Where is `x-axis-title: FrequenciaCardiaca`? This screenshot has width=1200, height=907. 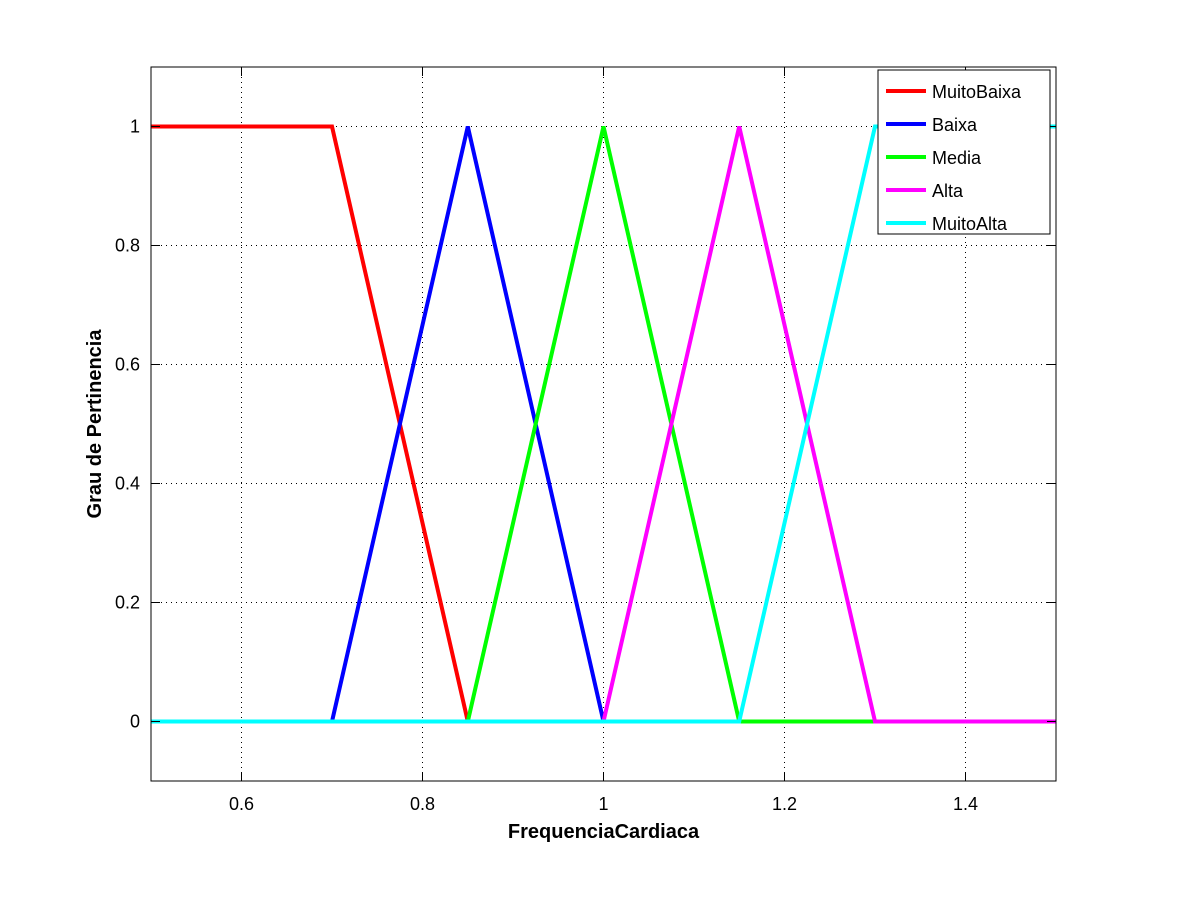
x-axis-title: FrequenciaCardiaca is located at coordinates (604, 832).